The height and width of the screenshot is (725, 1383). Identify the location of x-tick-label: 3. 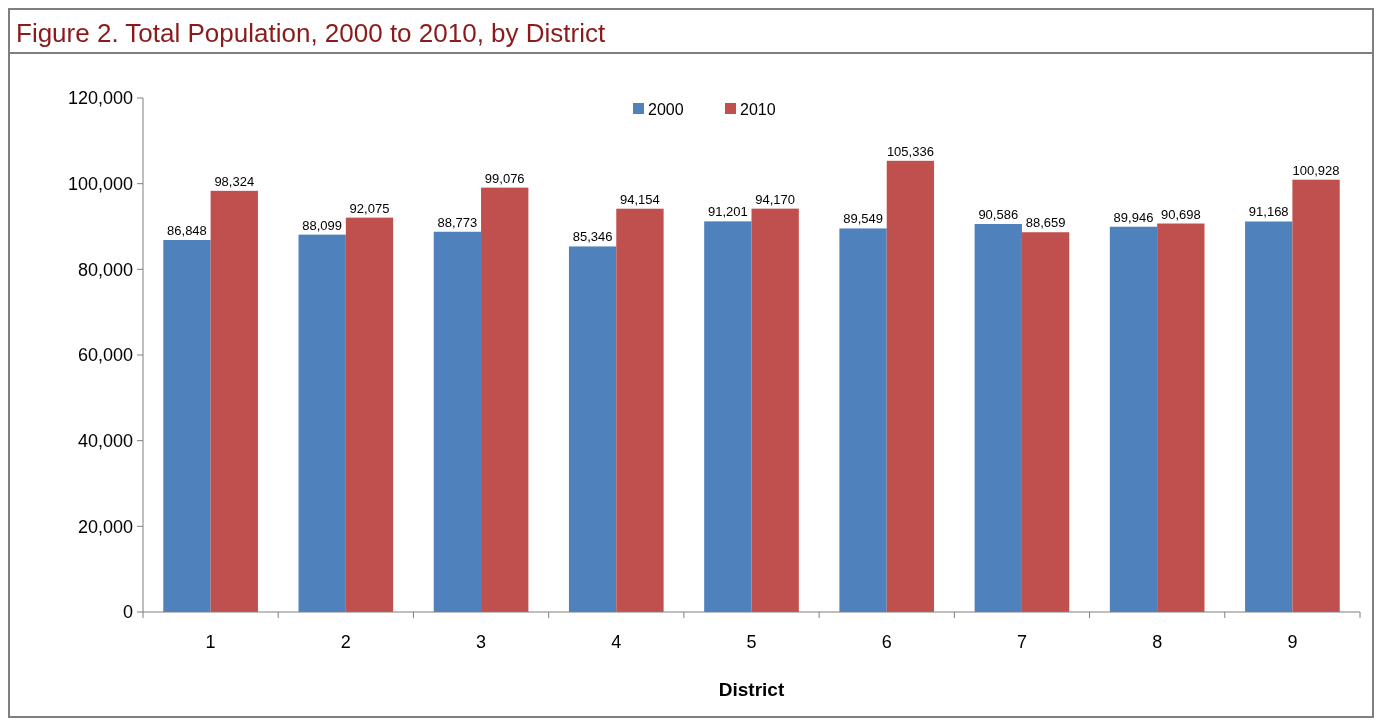
(481, 642).